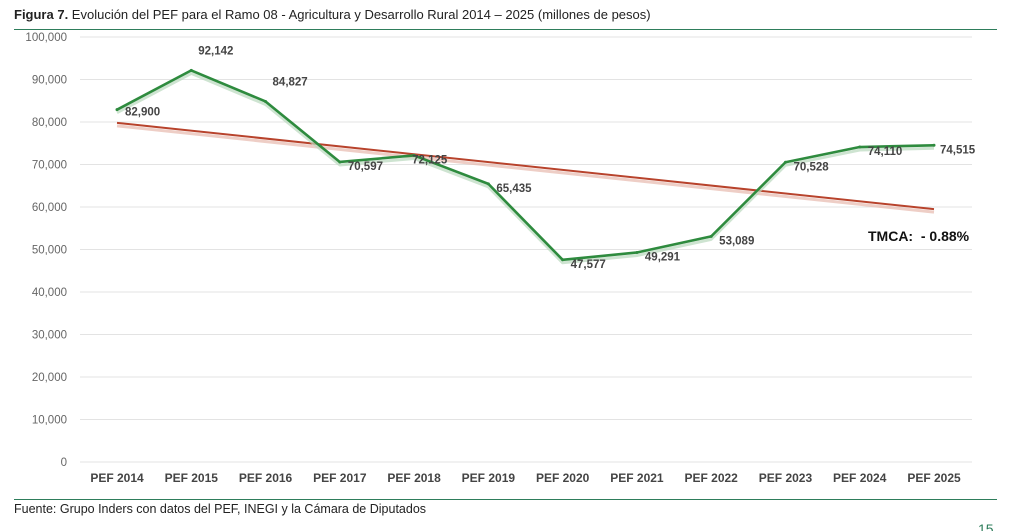 This screenshot has height=531, width=1024. Describe the element at coordinates (663, 258) in the screenshot. I see `data-label: 49,291` at that location.